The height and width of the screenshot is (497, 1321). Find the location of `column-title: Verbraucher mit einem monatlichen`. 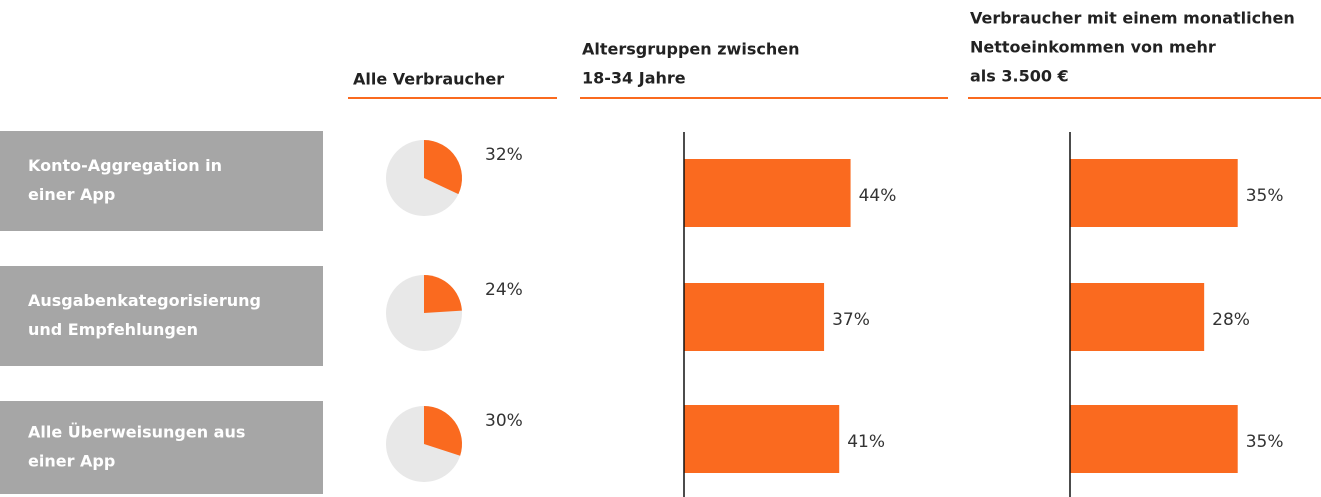

column-title: Verbraucher mit einem monatlichen is located at coordinates (1132, 18).